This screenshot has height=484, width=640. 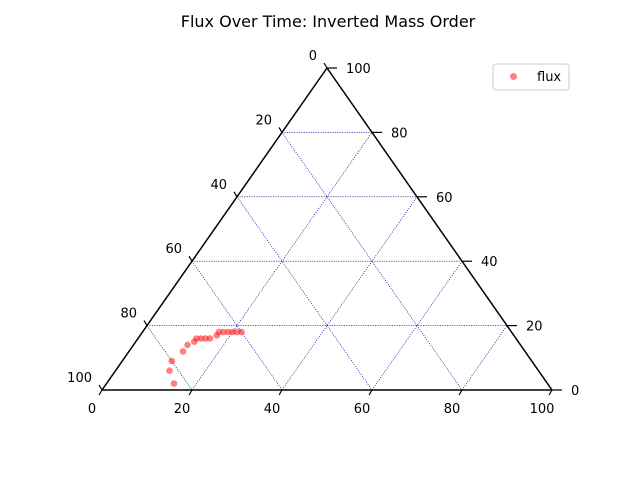 I want to click on bottom-tick-label: 80, so click(x=452, y=409).